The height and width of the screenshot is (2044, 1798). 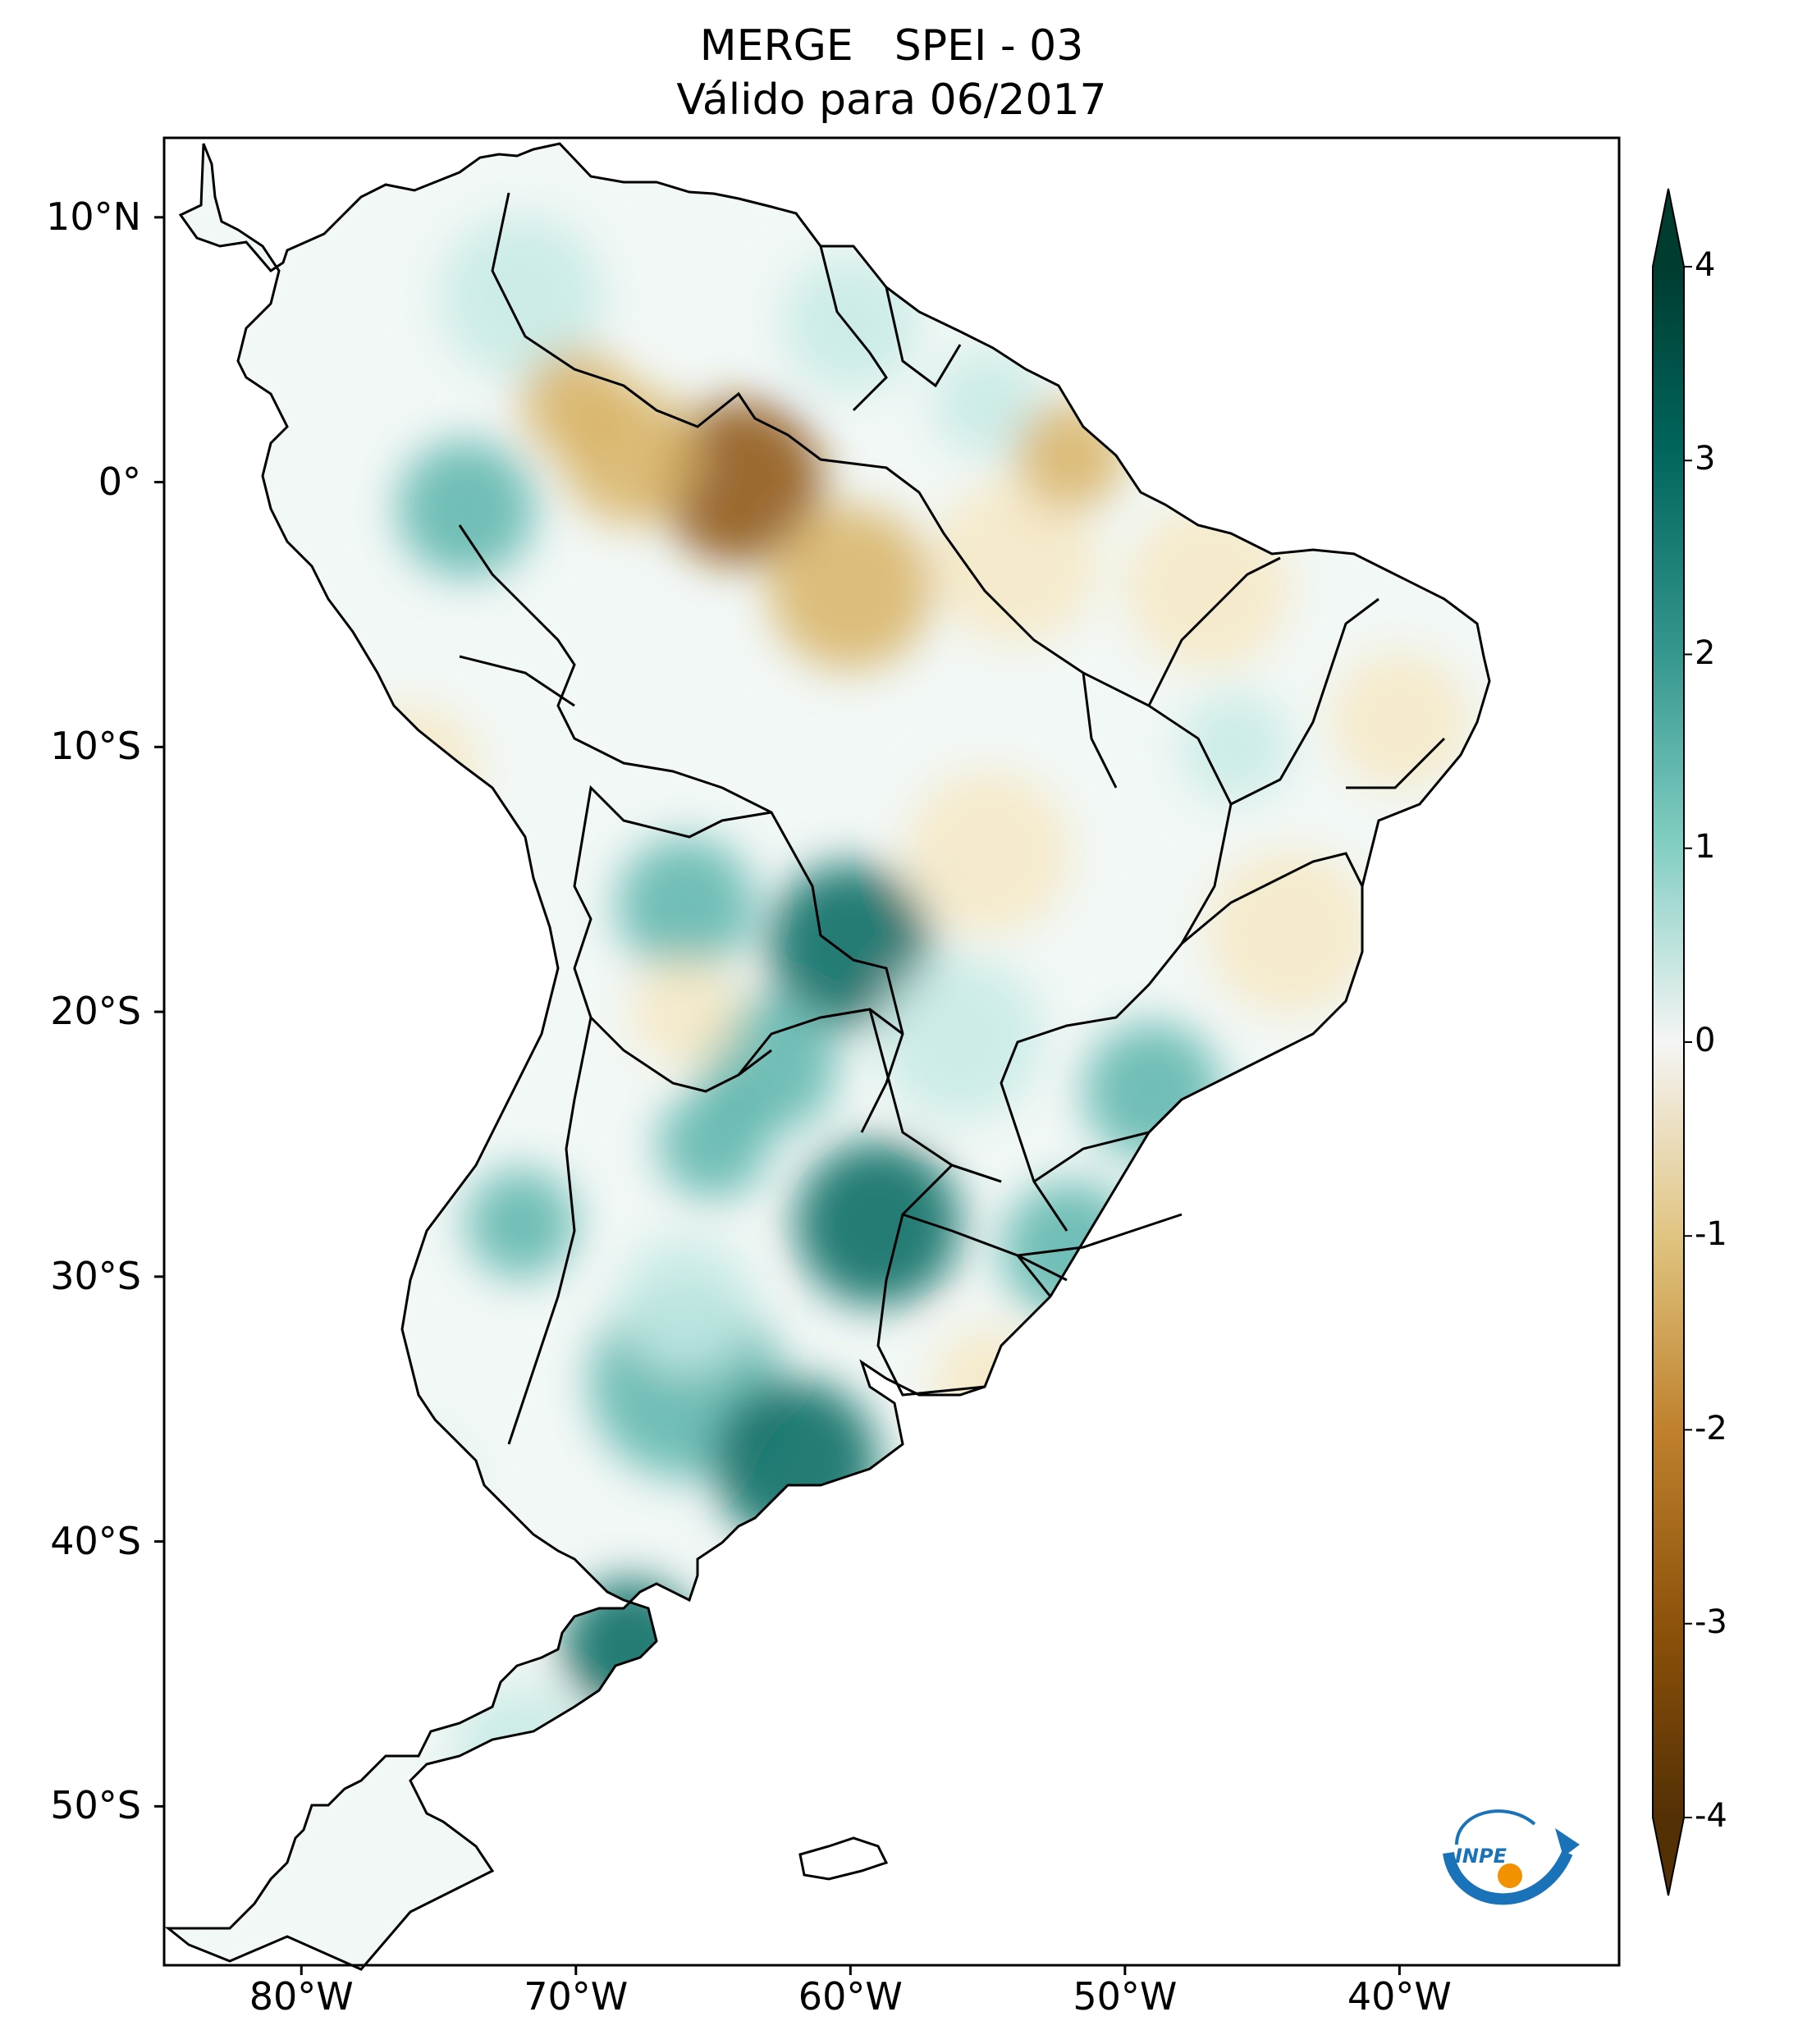 What do you see at coordinates (1399, 1997) in the screenshot?
I see `lon-label: 40°W` at bounding box center [1399, 1997].